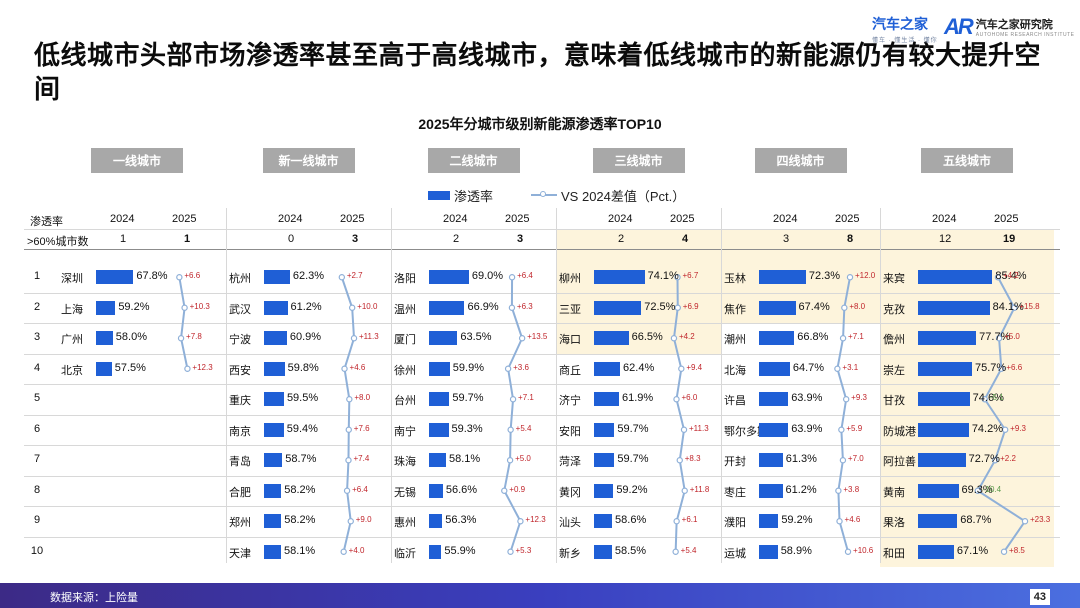  Describe the element at coordinates (694, 367) in the screenshot. I see `diff-label: +9.4` at that location.